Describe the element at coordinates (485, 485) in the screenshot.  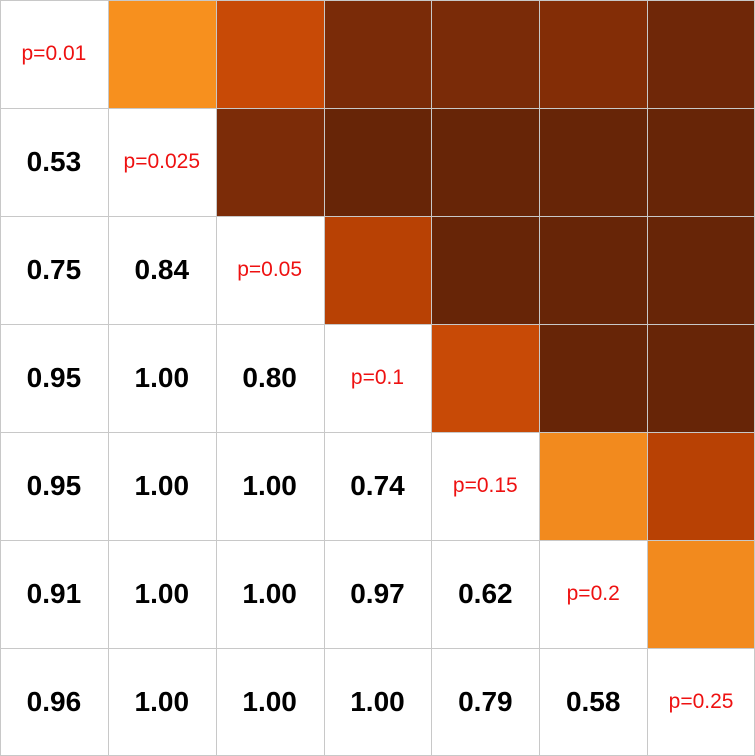
I see `diagonal-label-4: p=0.15` at that location.